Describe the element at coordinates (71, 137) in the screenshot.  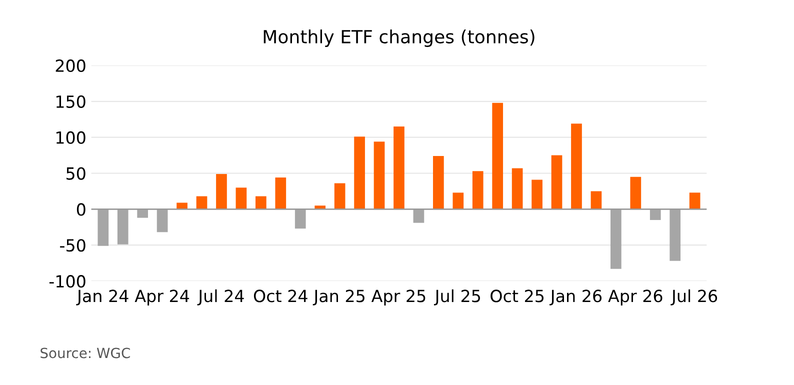
I see `y-tick-label: 100` at that location.